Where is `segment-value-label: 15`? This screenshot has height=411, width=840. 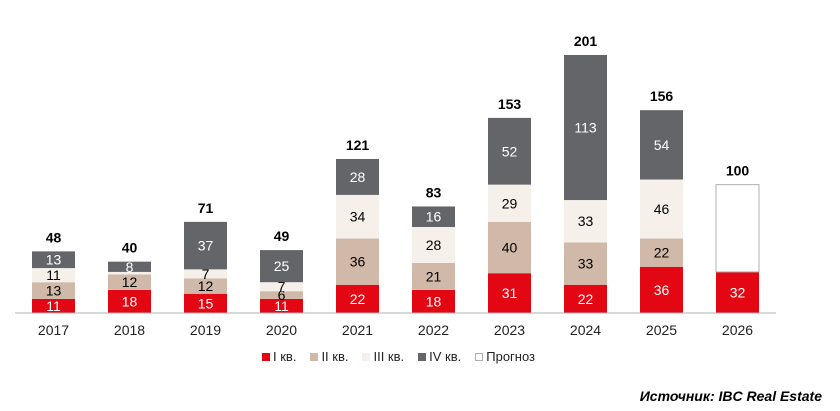
segment-value-label: 15 is located at coordinates (206, 303).